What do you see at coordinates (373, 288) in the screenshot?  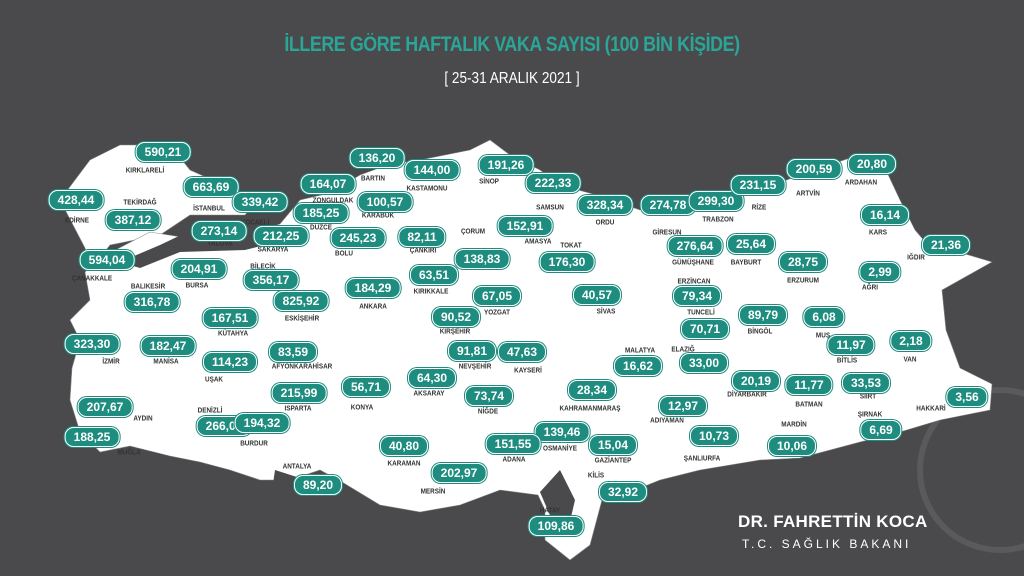 I see `province-value-badge: 184,29` at bounding box center [373, 288].